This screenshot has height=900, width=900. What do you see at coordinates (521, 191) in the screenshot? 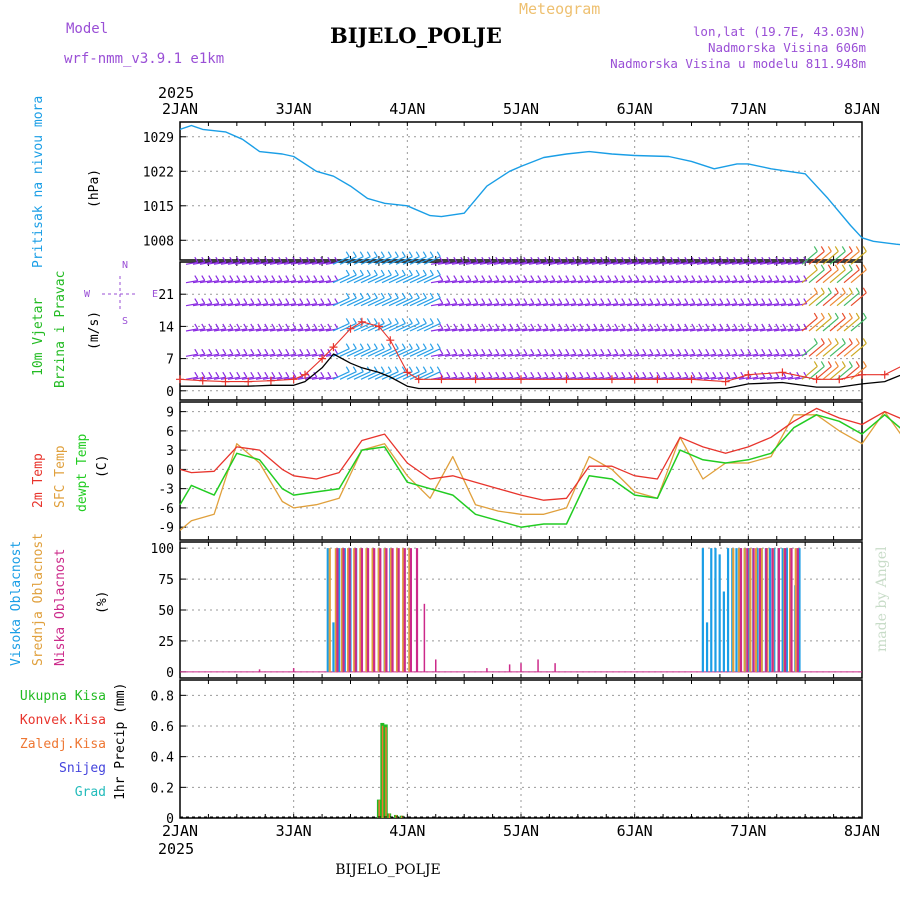
I see `pressure-panel: 1008 1015 1022 1029` at bounding box center [521, 191].